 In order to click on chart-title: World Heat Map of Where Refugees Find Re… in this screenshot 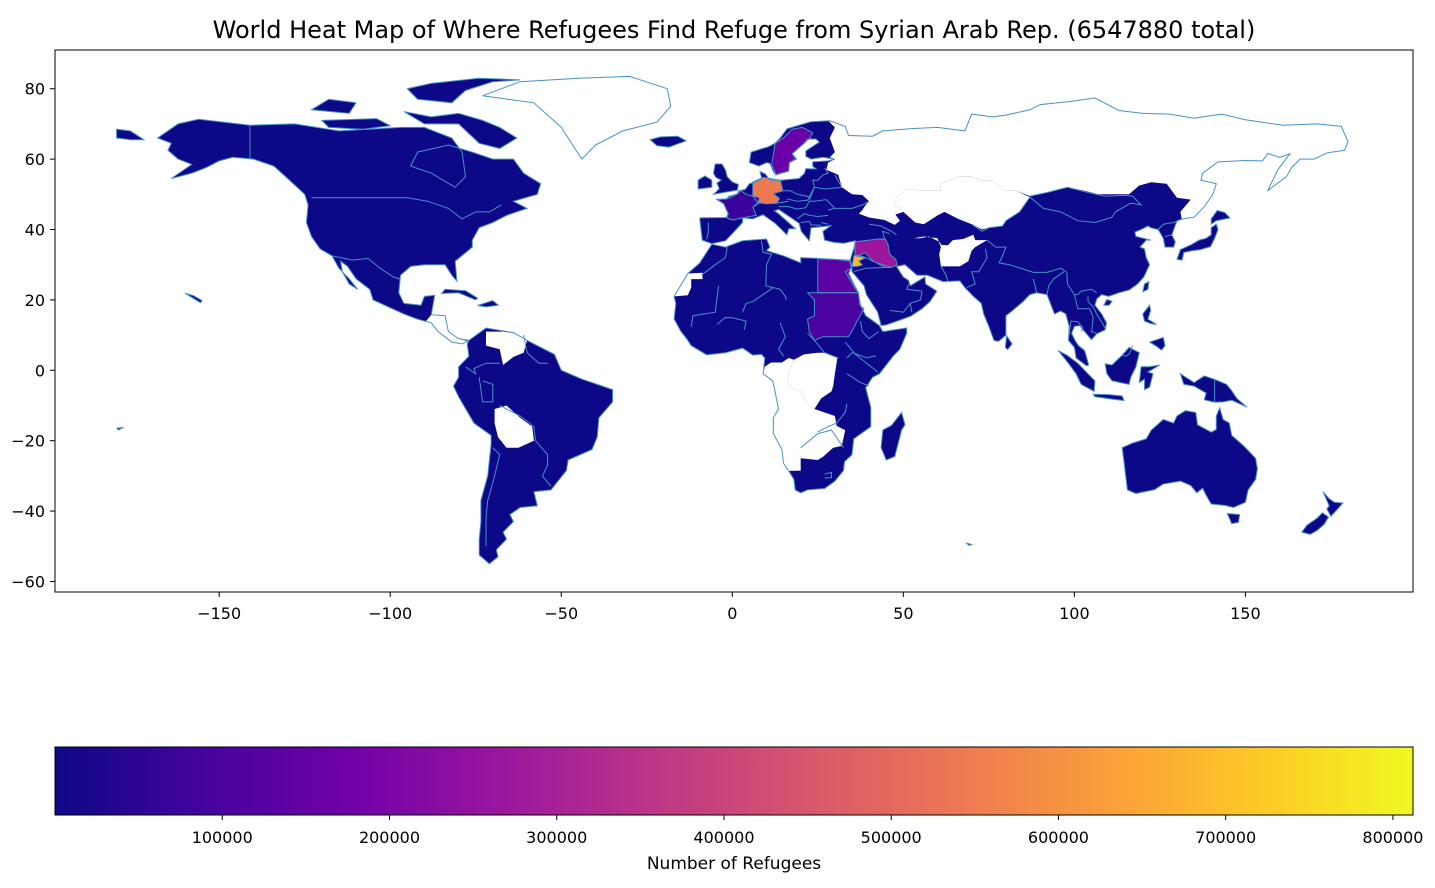, I will do `click(734, 30)`.